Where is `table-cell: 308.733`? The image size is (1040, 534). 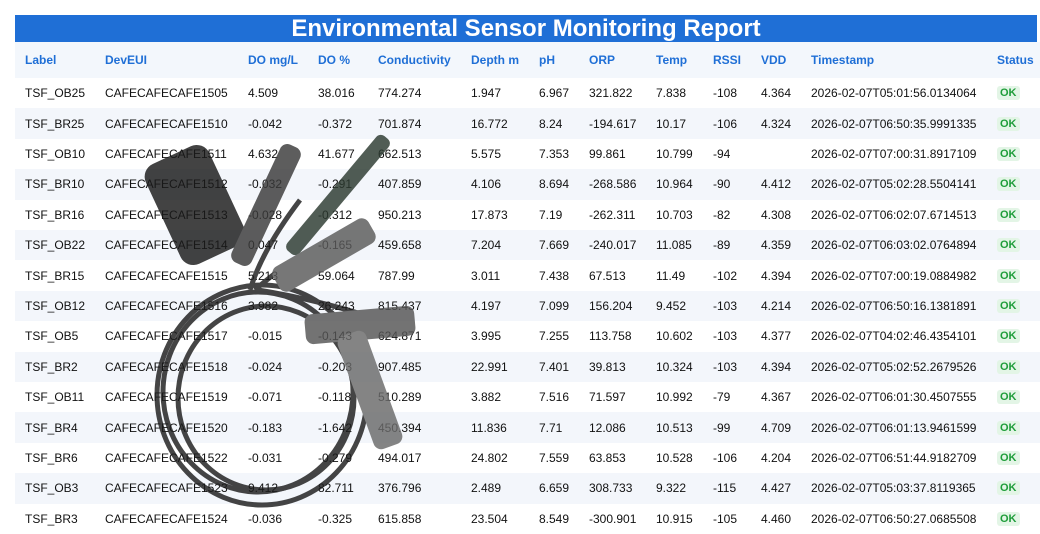
table-cell: 308.733 is located at coordinates (611, 488).